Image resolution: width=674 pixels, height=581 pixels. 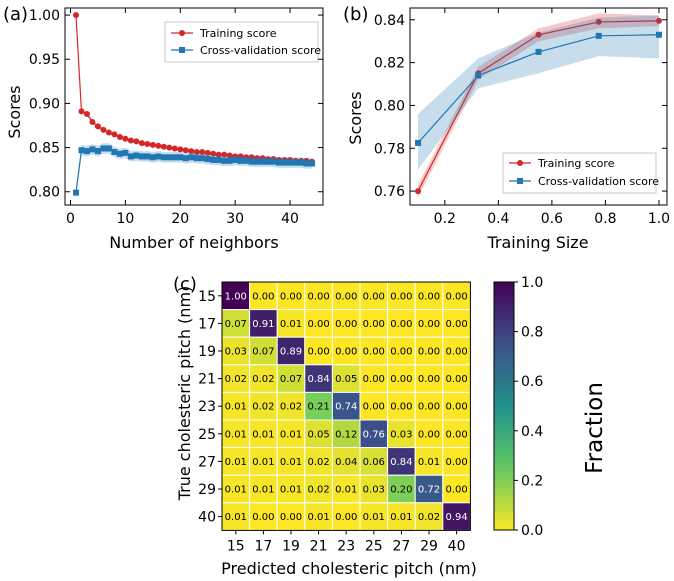 I want to click on x-tick-label: 20, so click(x=180, y=219).